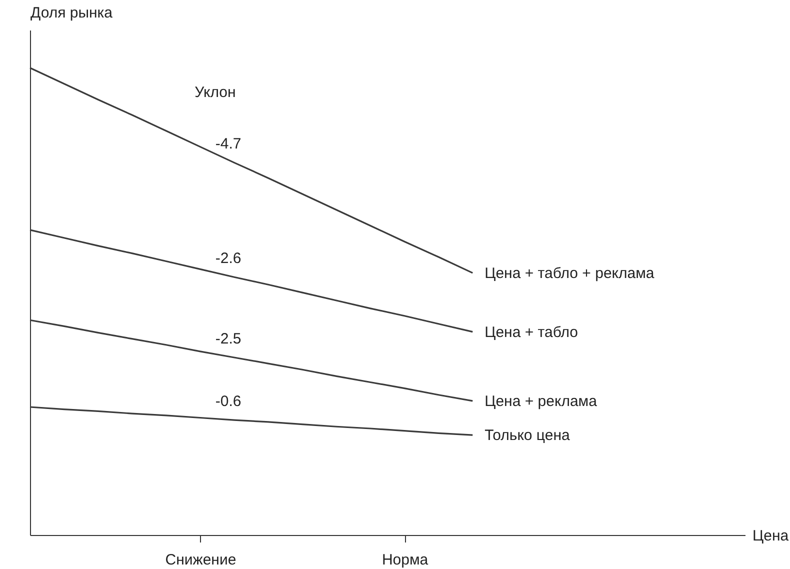 The width and height of the screenshot is (790, 569). Describe the element at coordinates (531, 332) in the screenshot. I see `series-label: Цена + табло` at that location.